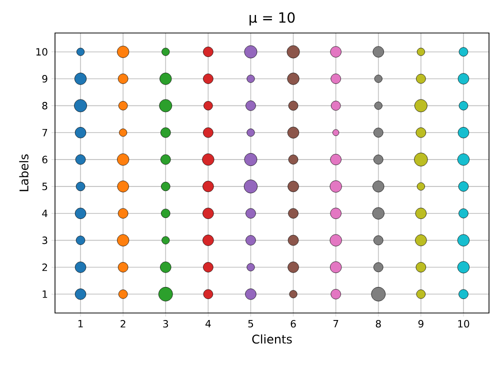 The height and width of the screenshot is (365, 498). I want to click on y-axis-title: Labels, so click(23, 173).